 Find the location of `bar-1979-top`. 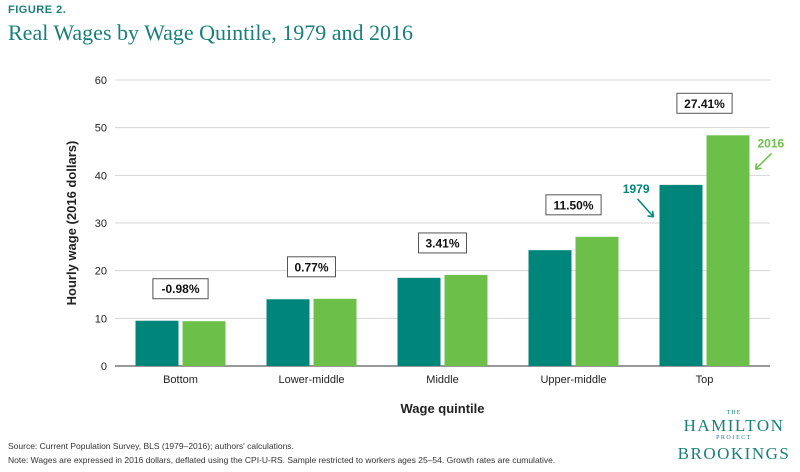

bar-1979-top is located at coordinates (681, 275).